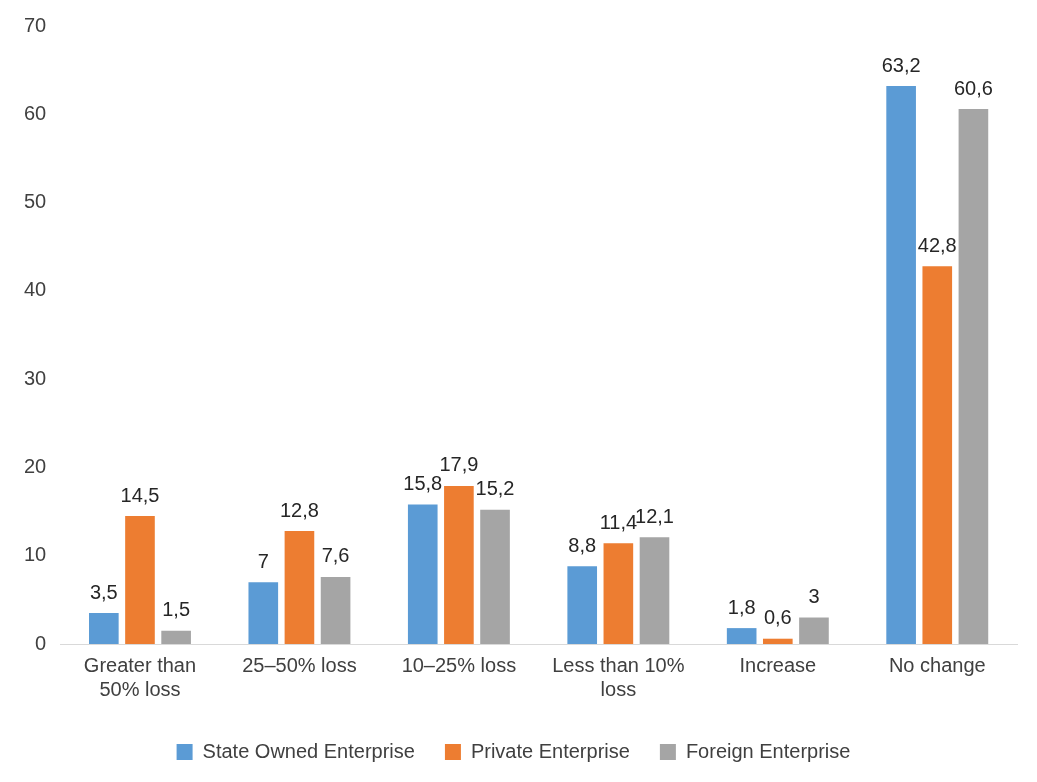 The image size is (1037, 782). I want to click on data-label: 15,2, so click(495, 488).